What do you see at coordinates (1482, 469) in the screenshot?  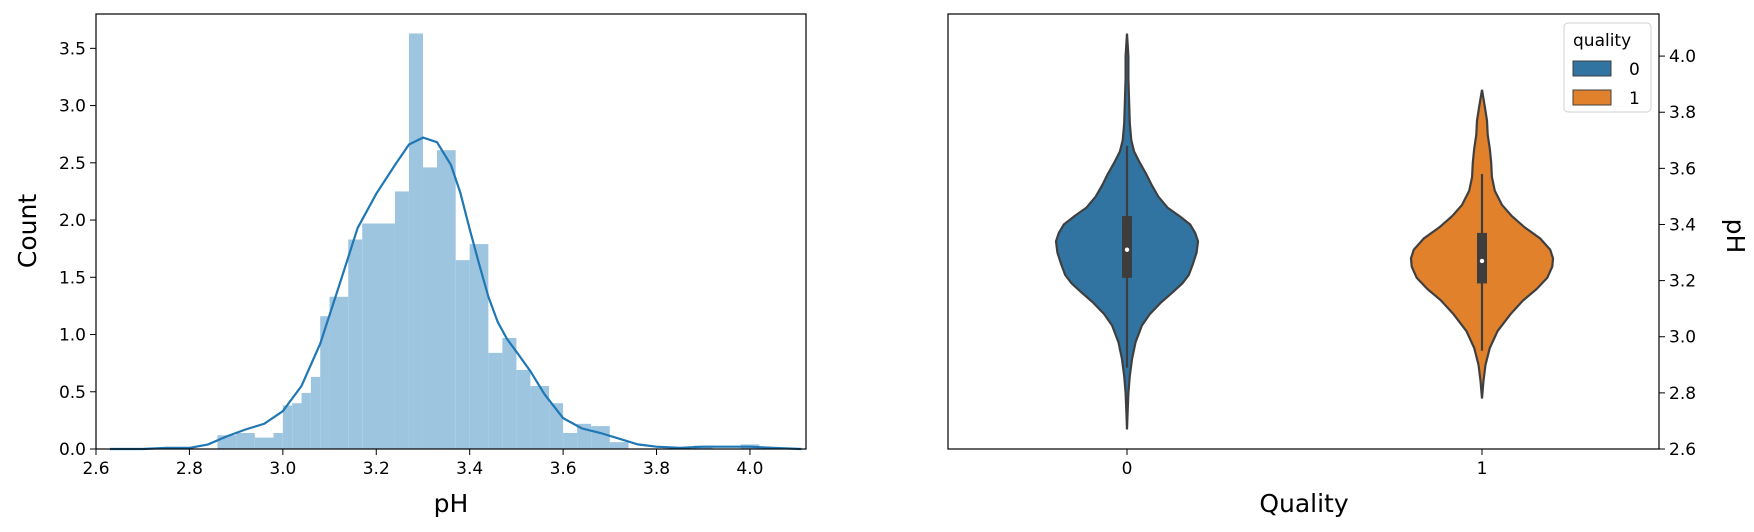 I see `violin-x-tick-label-1: 1` at bounding box center [1482, 469].